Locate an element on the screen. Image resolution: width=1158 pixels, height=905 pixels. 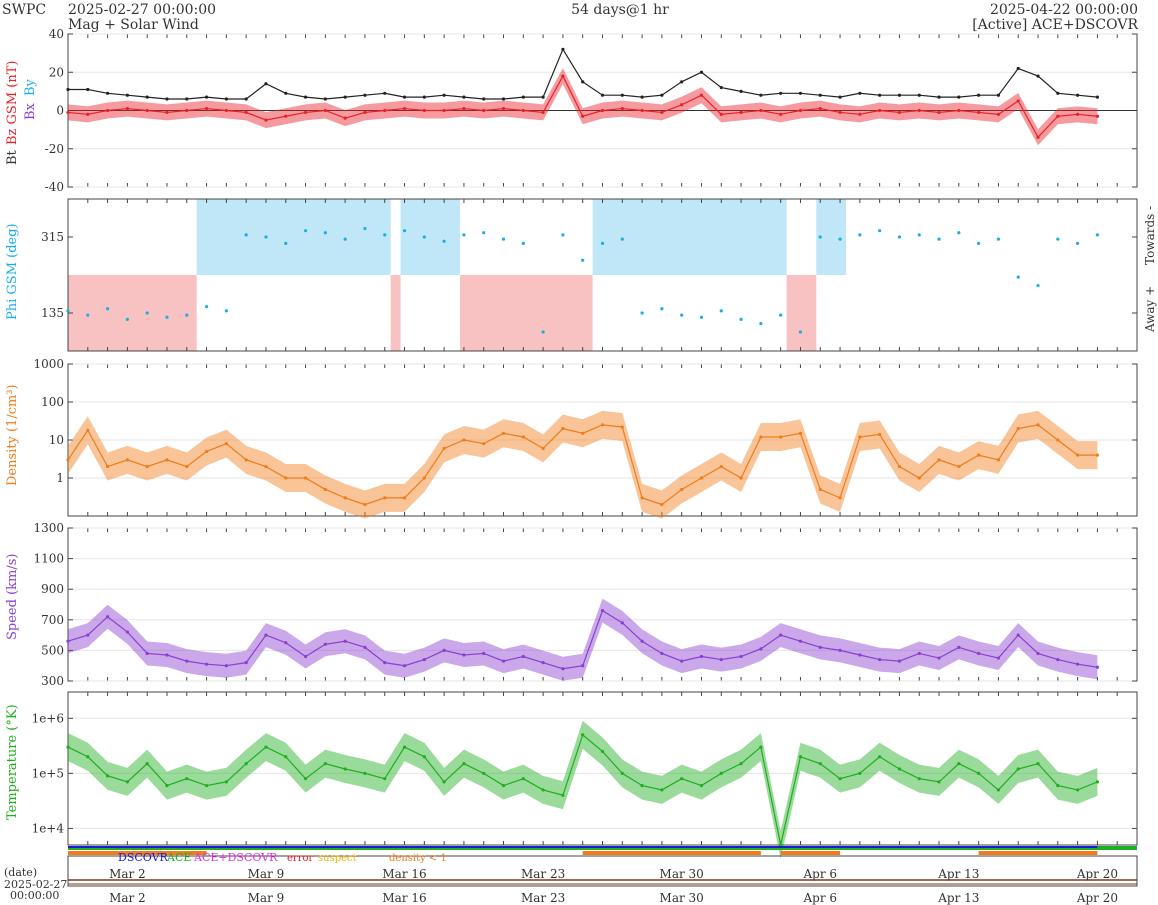
x-tick-label-bottom: Mar 9 is located at coordinates (266, 898).